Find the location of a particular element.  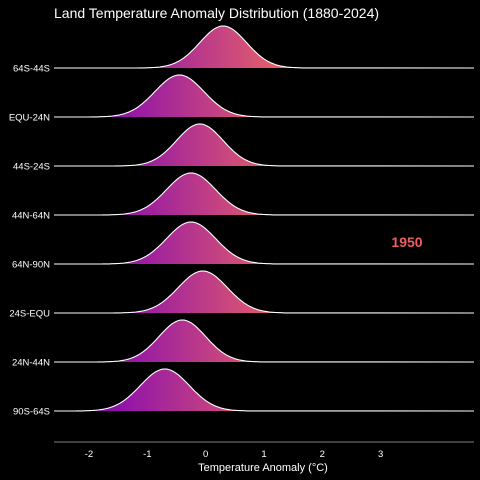

ridge-line-44s-24s is located at coordinates (264, 145).